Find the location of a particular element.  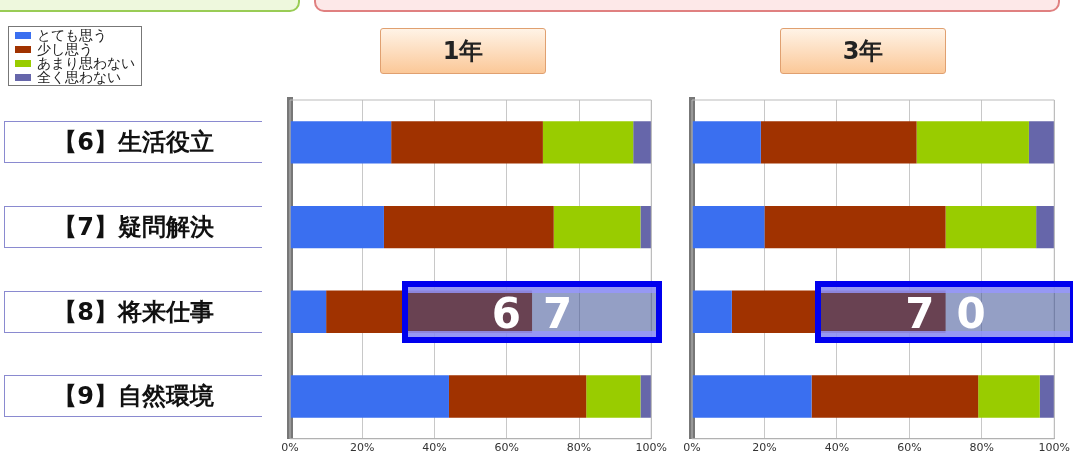

chart-title: 3年 is located at coordinates (863, 51).